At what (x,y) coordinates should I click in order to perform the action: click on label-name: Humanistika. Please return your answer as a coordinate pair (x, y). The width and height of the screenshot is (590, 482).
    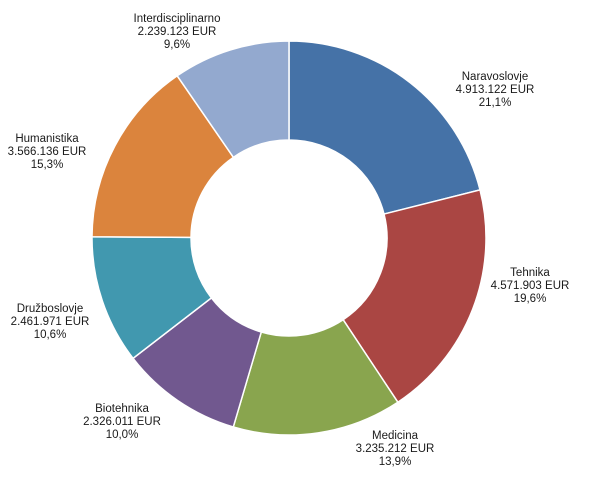
    Looking at the image, I should click on (47, 139).